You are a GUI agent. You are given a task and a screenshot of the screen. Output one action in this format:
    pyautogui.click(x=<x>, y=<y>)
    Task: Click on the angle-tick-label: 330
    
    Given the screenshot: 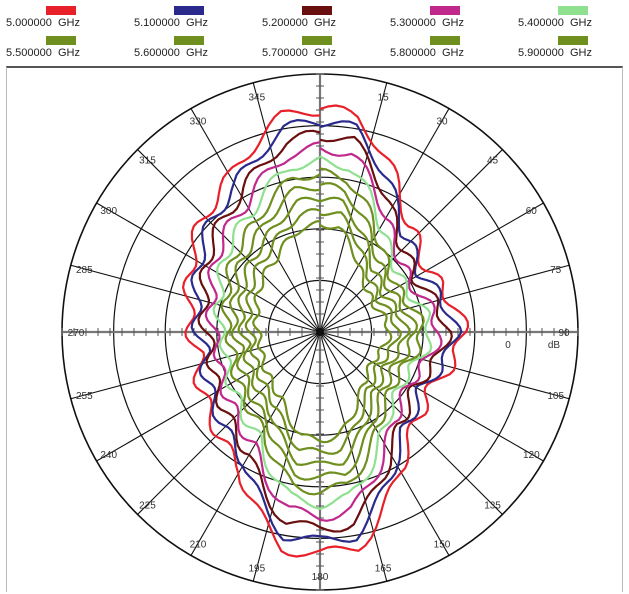 What is the action you would take?
    pyautogui.click(x=198, y=122)
    